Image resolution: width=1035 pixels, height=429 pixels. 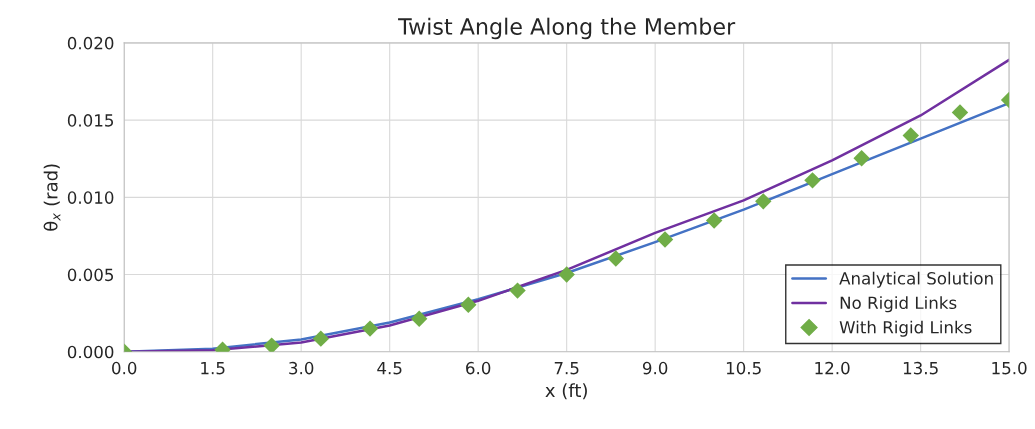 I want to click on x-tick-label: 0.0, so click(x=124, y=368).